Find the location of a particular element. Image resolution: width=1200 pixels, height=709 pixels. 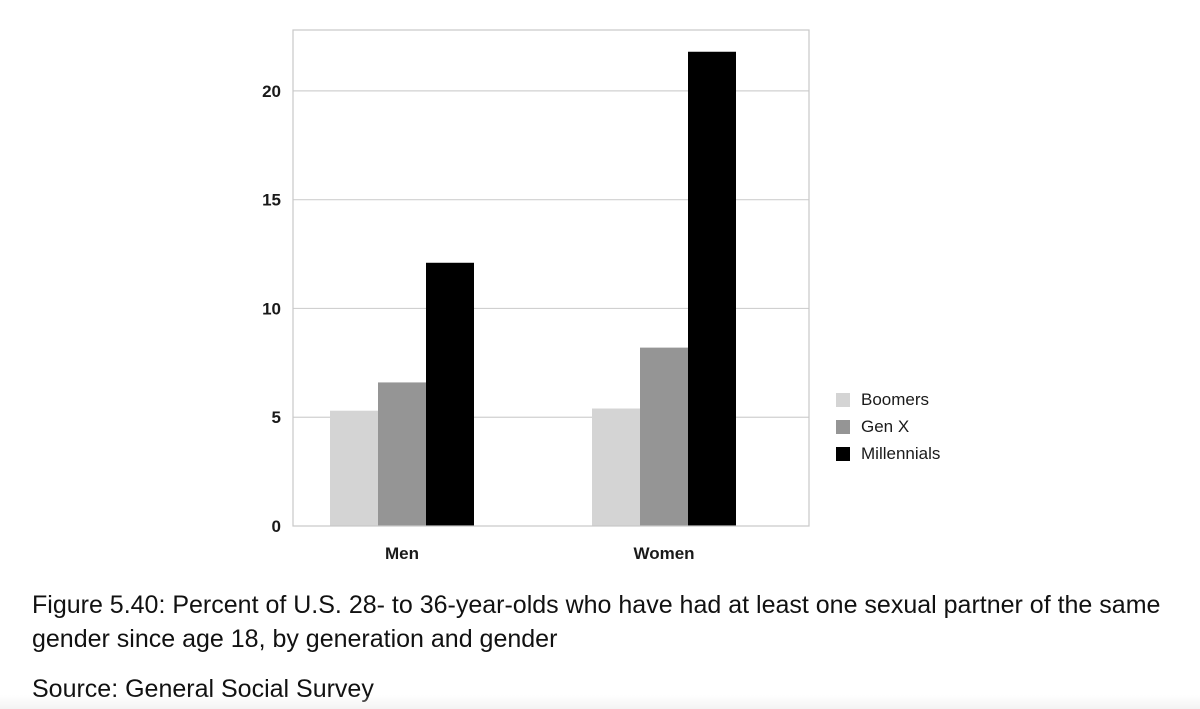

y-axis-ticks: 0 5 10 15 20 is located at coordinates (271, 309).